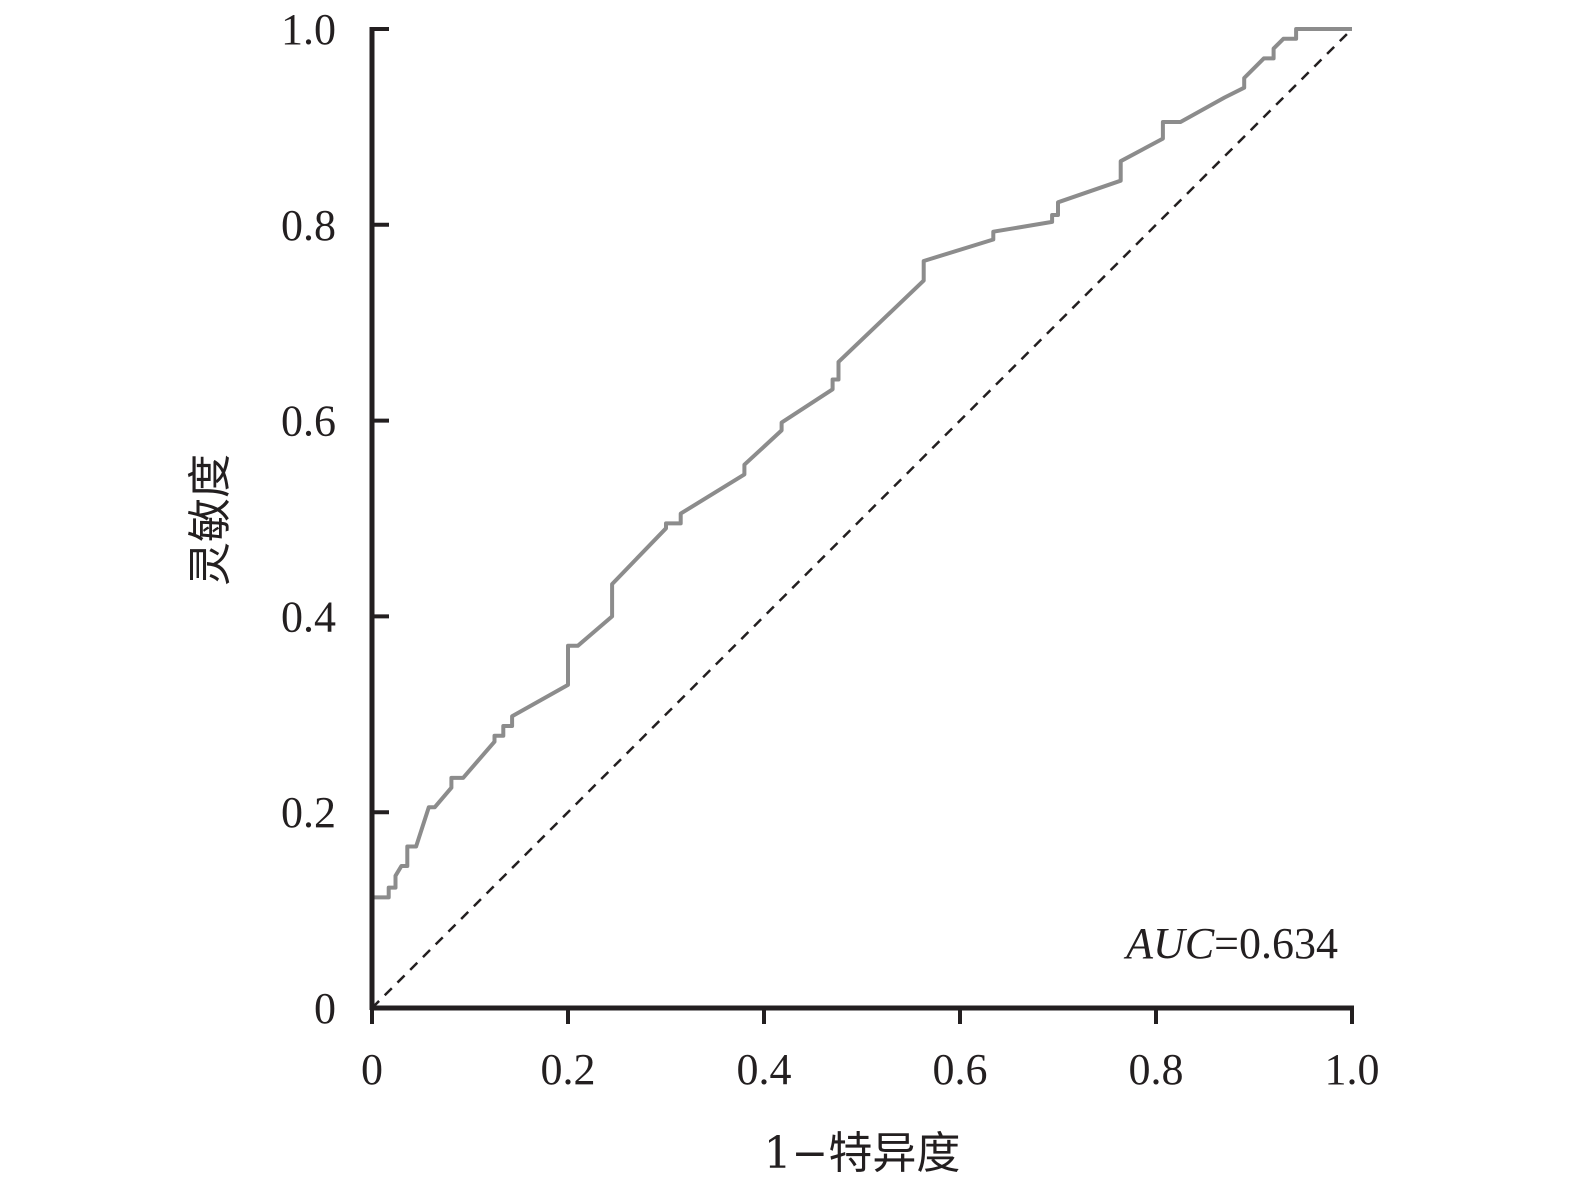 The width and height of the screenshot is (1575, 1192). What do you see at coordinates (372, 1069) in the screenshot?
I see `x-tick-label: 0` at bounding box center [372, 1069].